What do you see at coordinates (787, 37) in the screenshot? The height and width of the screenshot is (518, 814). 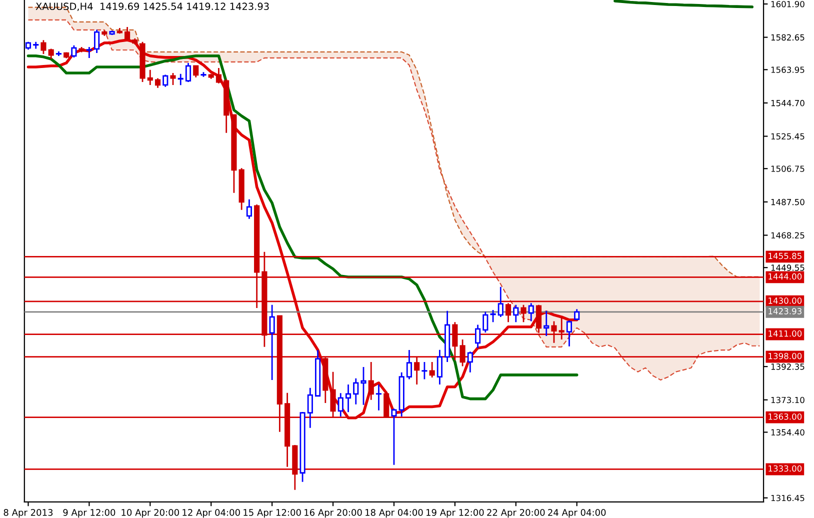 I see `y-tick-label: 1582.65` at bounding box center [787, 37].